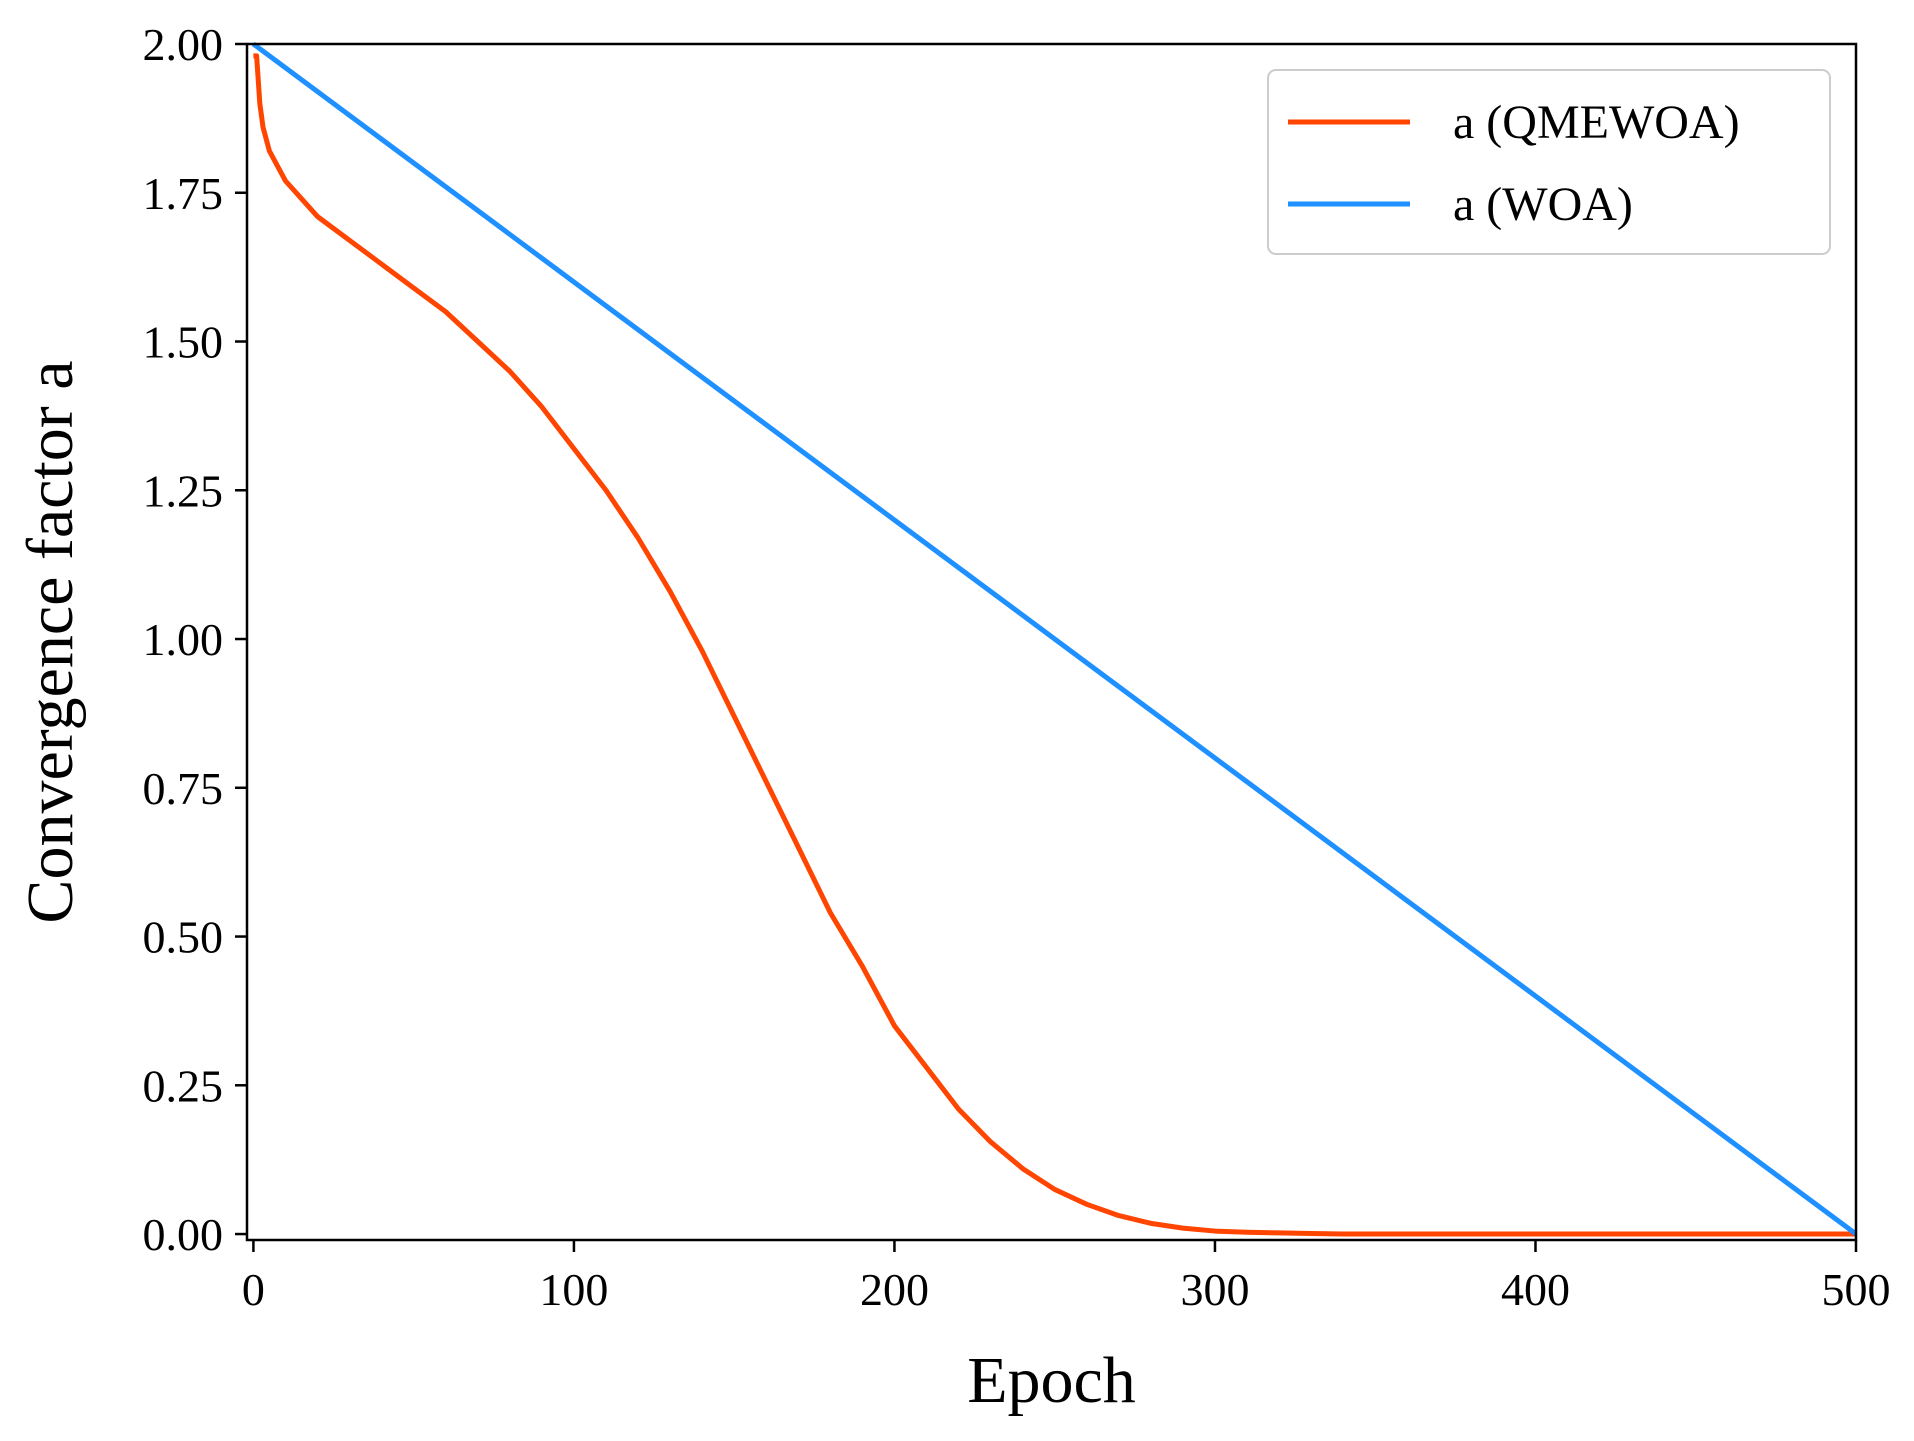 Image resolution: width=1914 pixels, height=1441 pixels. What do you see at coordinates (183, 1085) in the screenshot?
I see `y-tick-label: 0.25` at bounding box center [183, 1085].